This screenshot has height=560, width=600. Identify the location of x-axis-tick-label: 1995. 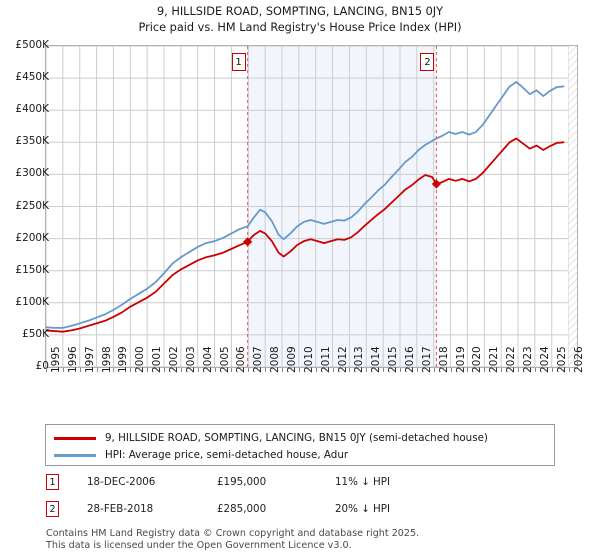
(56, 359).